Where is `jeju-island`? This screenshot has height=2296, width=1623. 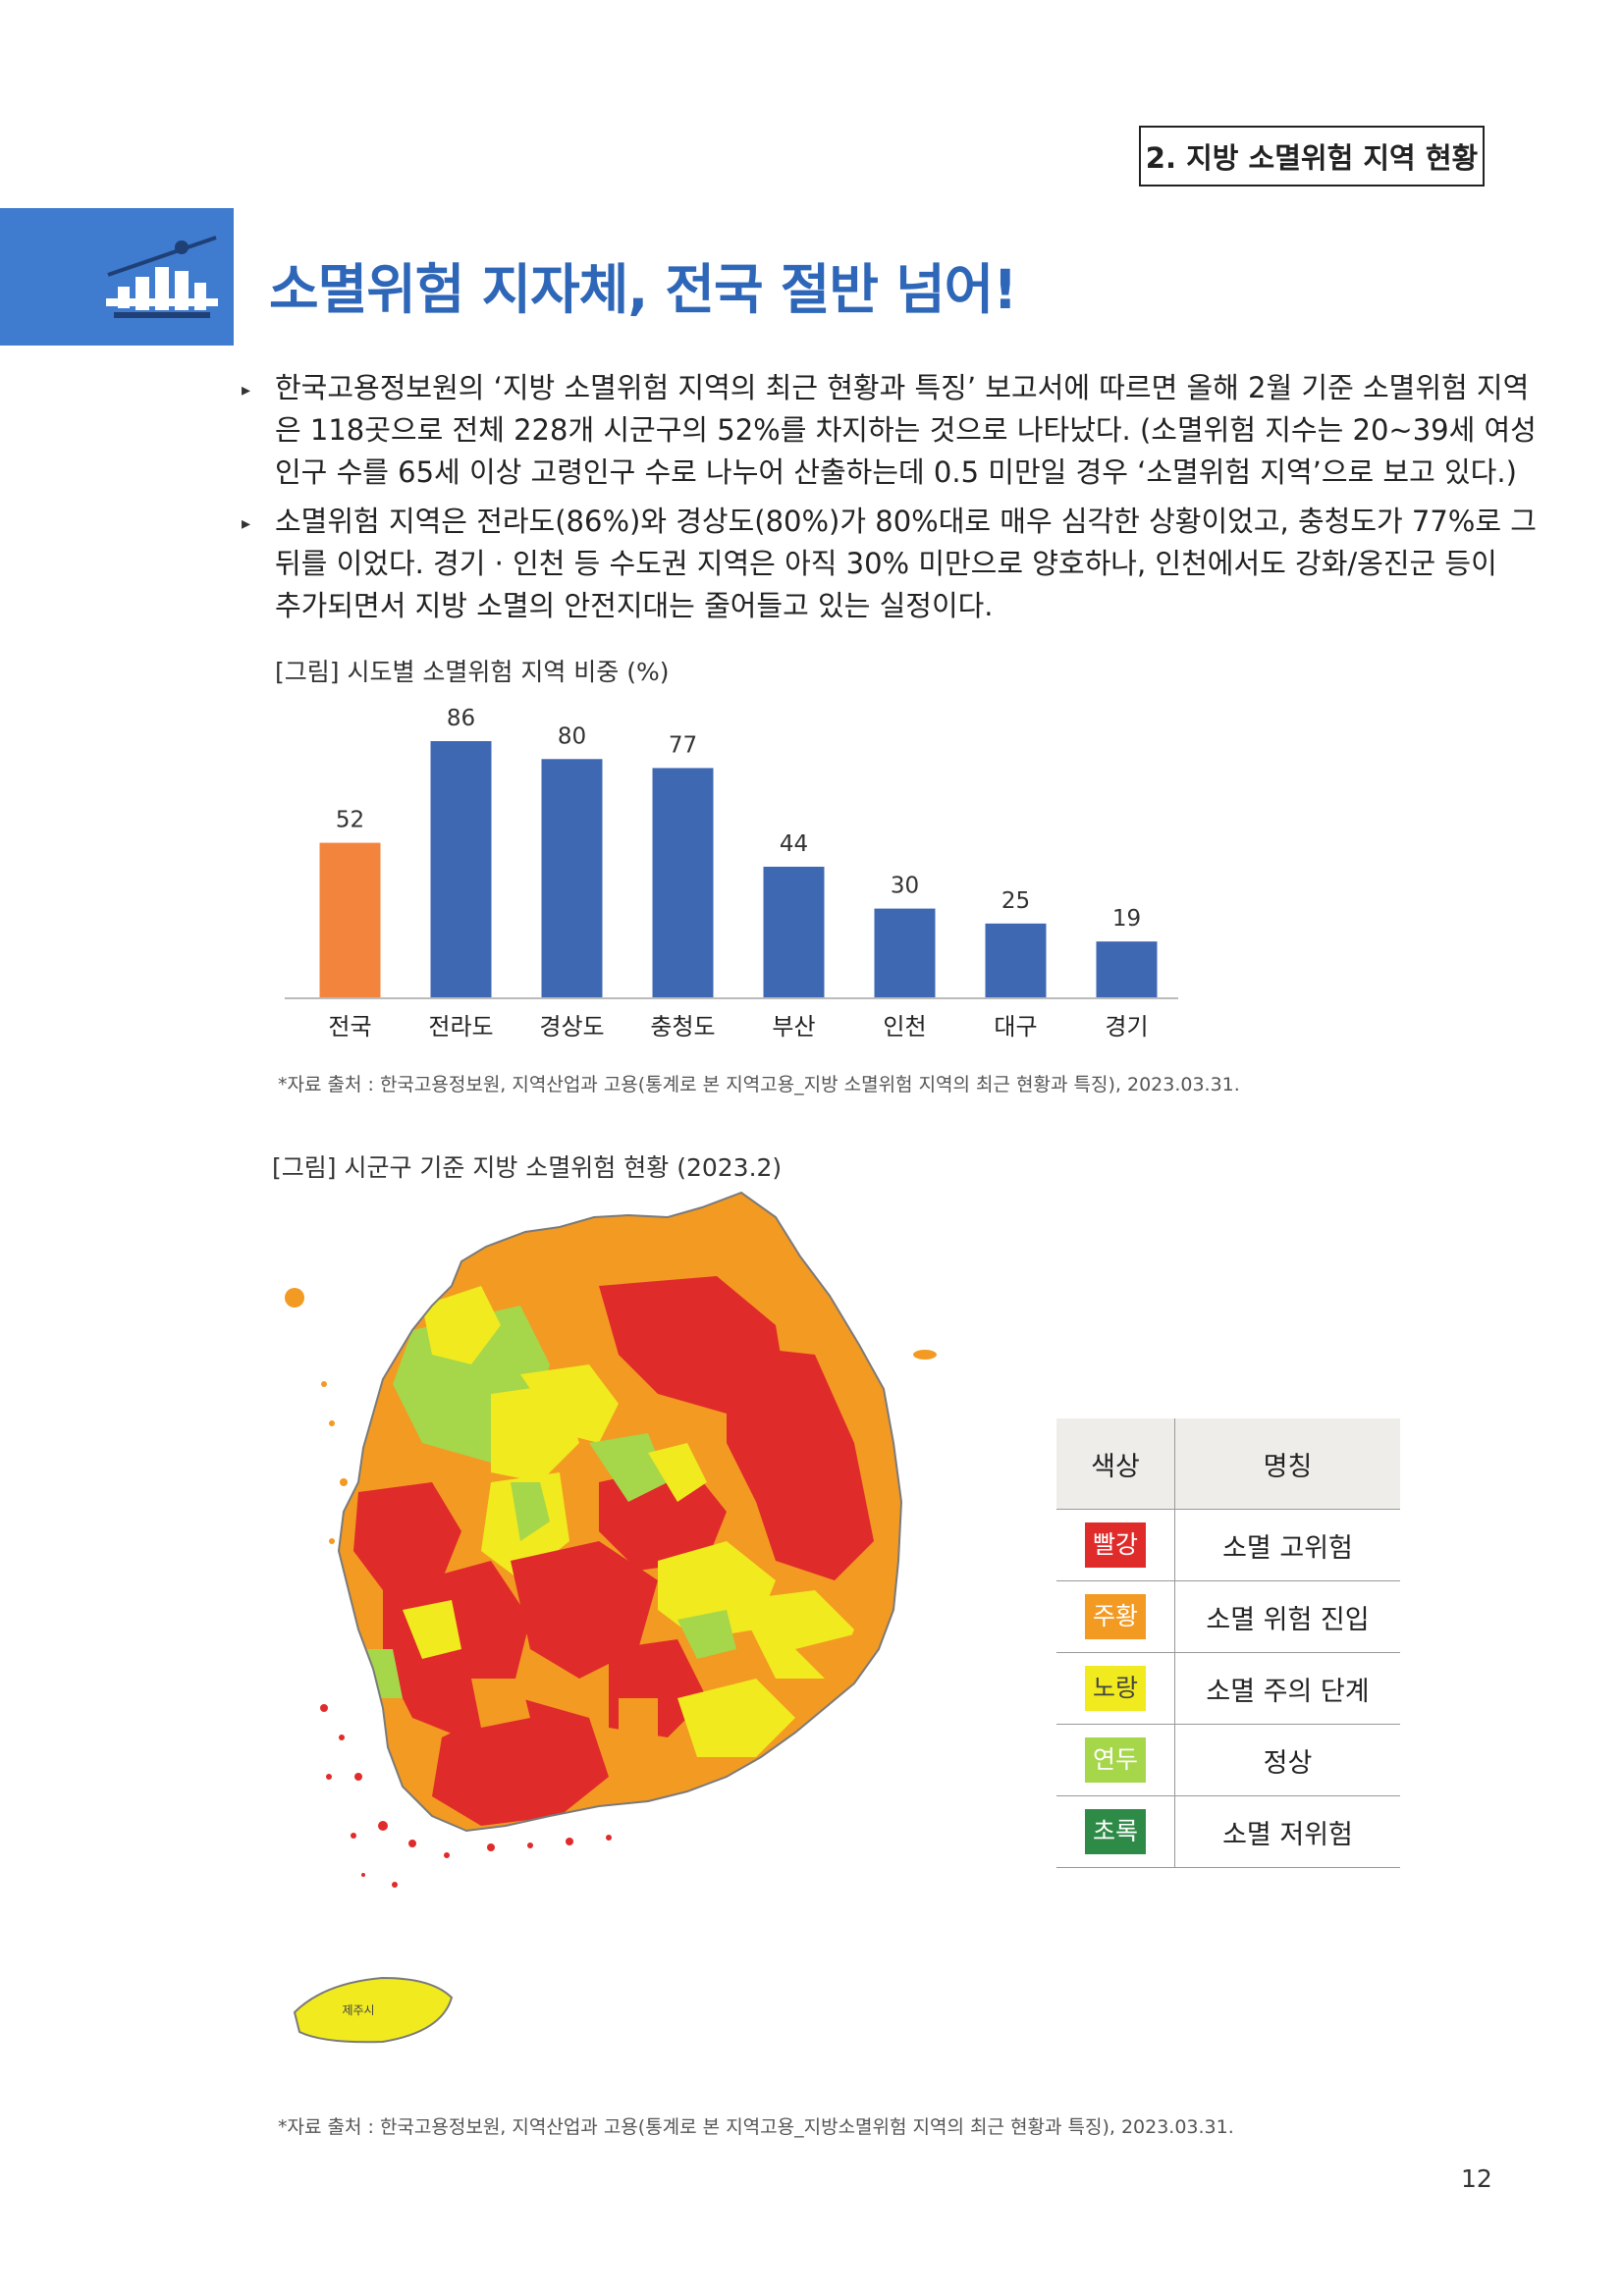
jeju-island is located at coordinates (373, 2010).